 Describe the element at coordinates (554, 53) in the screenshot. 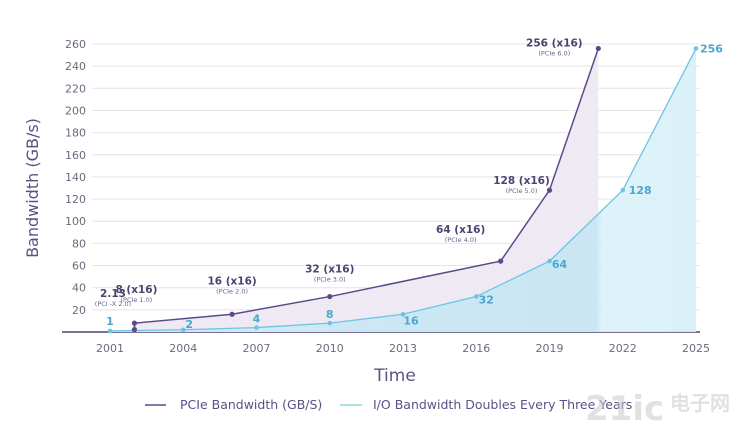

I see `pcie-point-sublabel: (PCIe 6.0)` at that location.